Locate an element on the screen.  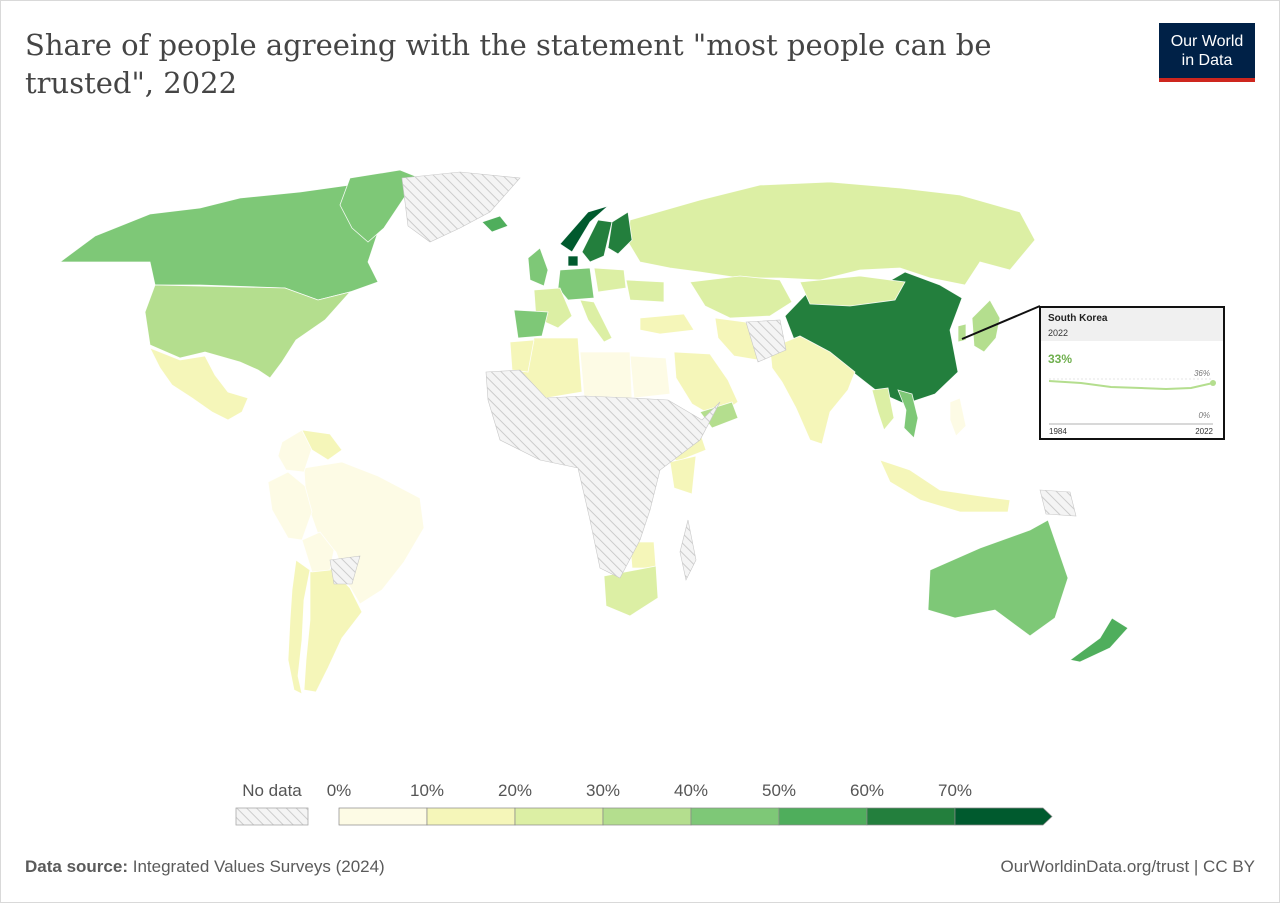
legend-tick-label: 60% is located at coordinates (867, 790).